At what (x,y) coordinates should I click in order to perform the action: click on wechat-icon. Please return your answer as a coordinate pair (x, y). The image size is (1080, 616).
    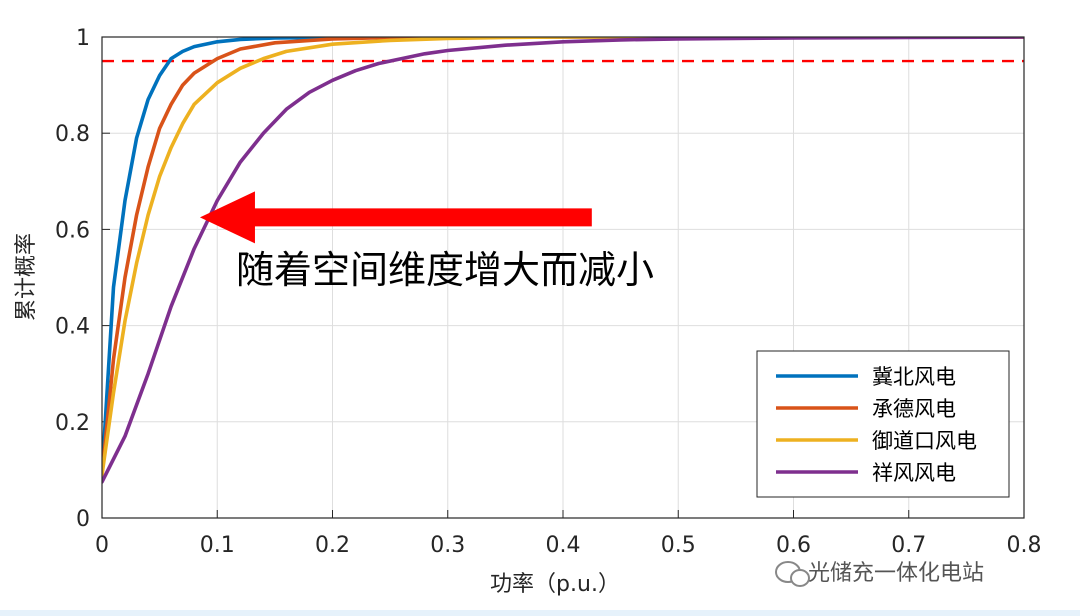
    Looking at the image, I should click on (792, 574).